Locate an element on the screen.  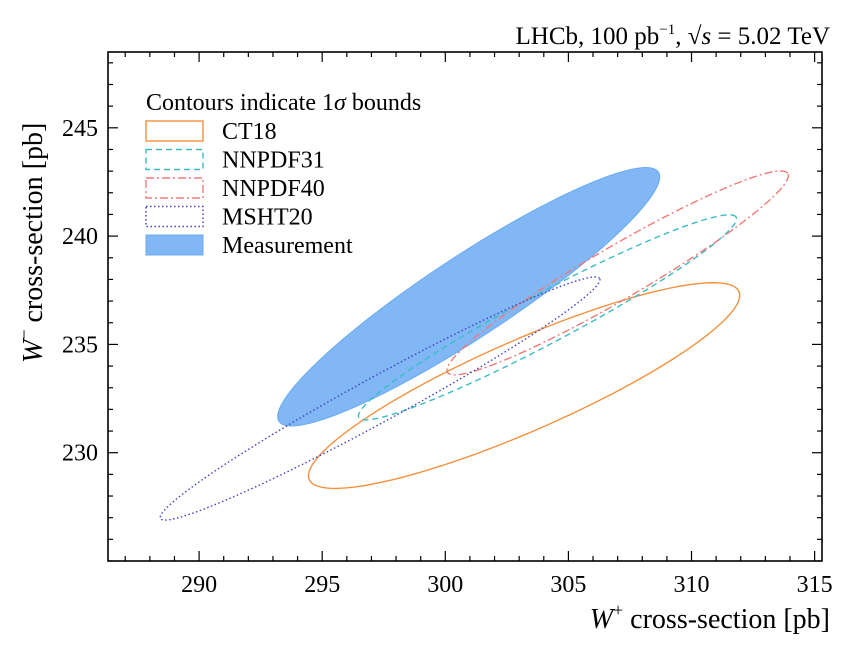
x-tick-label: 315 is located at coordinates (815, 585).